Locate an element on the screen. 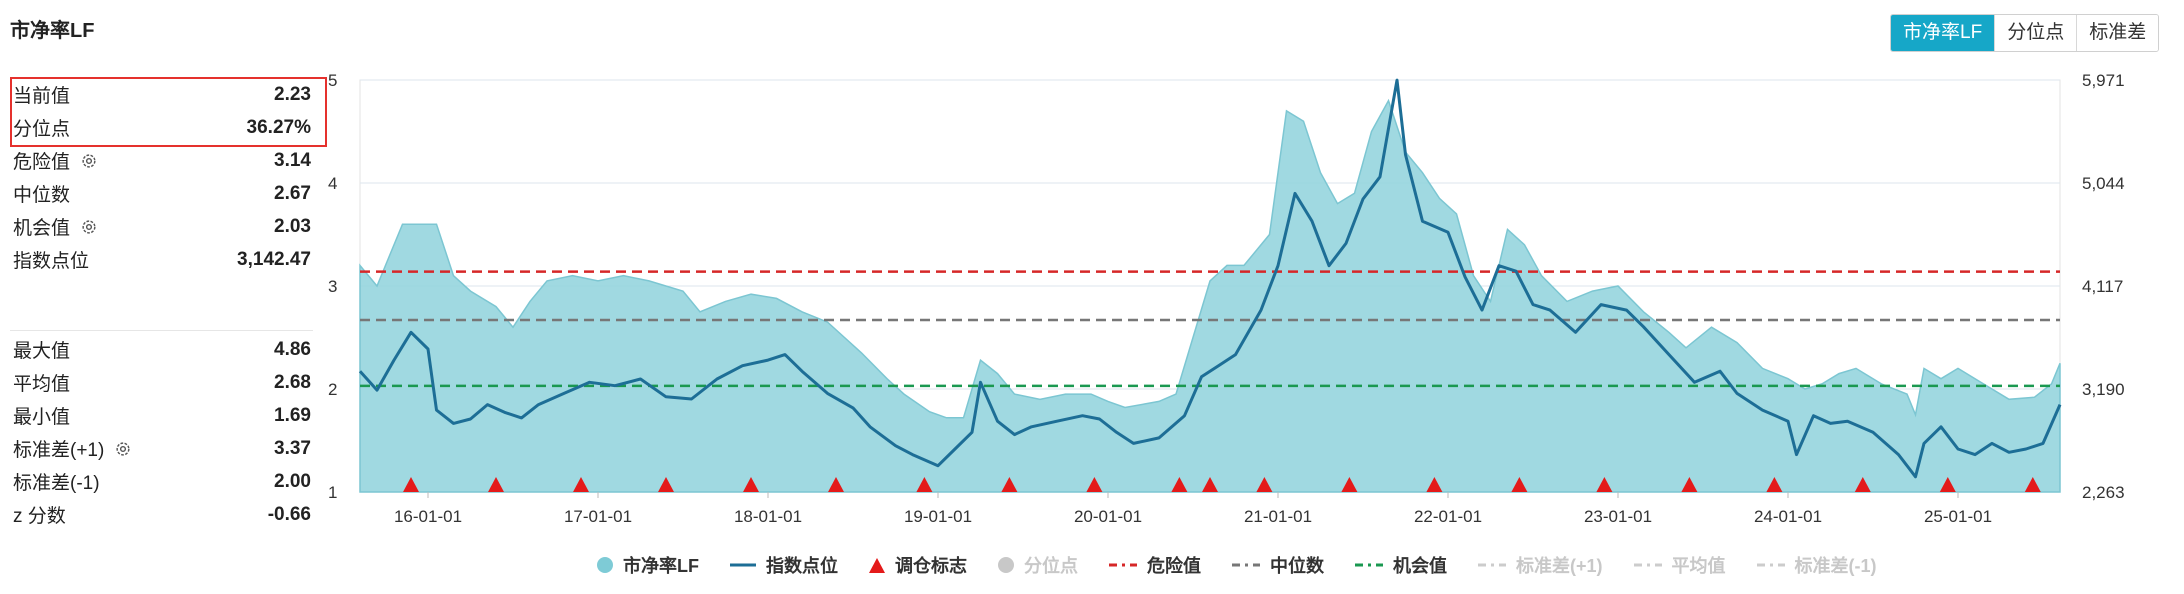 The width and height of the screenshot is (2184, 594). stat-value: 2.67 is located at coordinates (292, 193).